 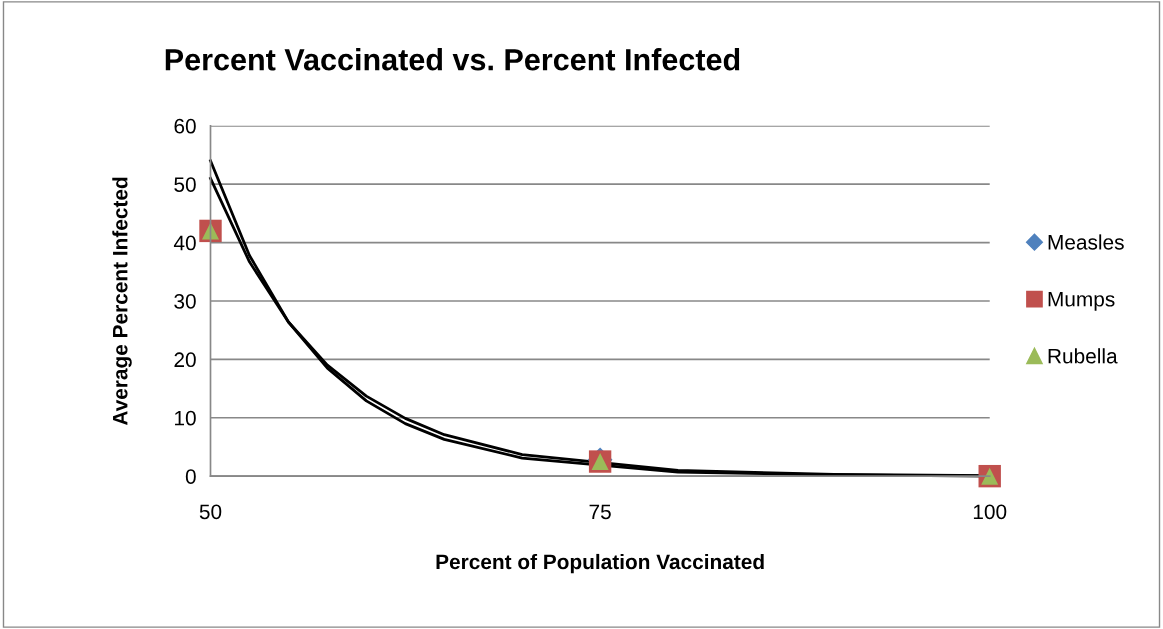 What do you see at coordinates (185, 418) in the screenshot?
I see `y-tick-label: 10` at bounding box center [185, 418].